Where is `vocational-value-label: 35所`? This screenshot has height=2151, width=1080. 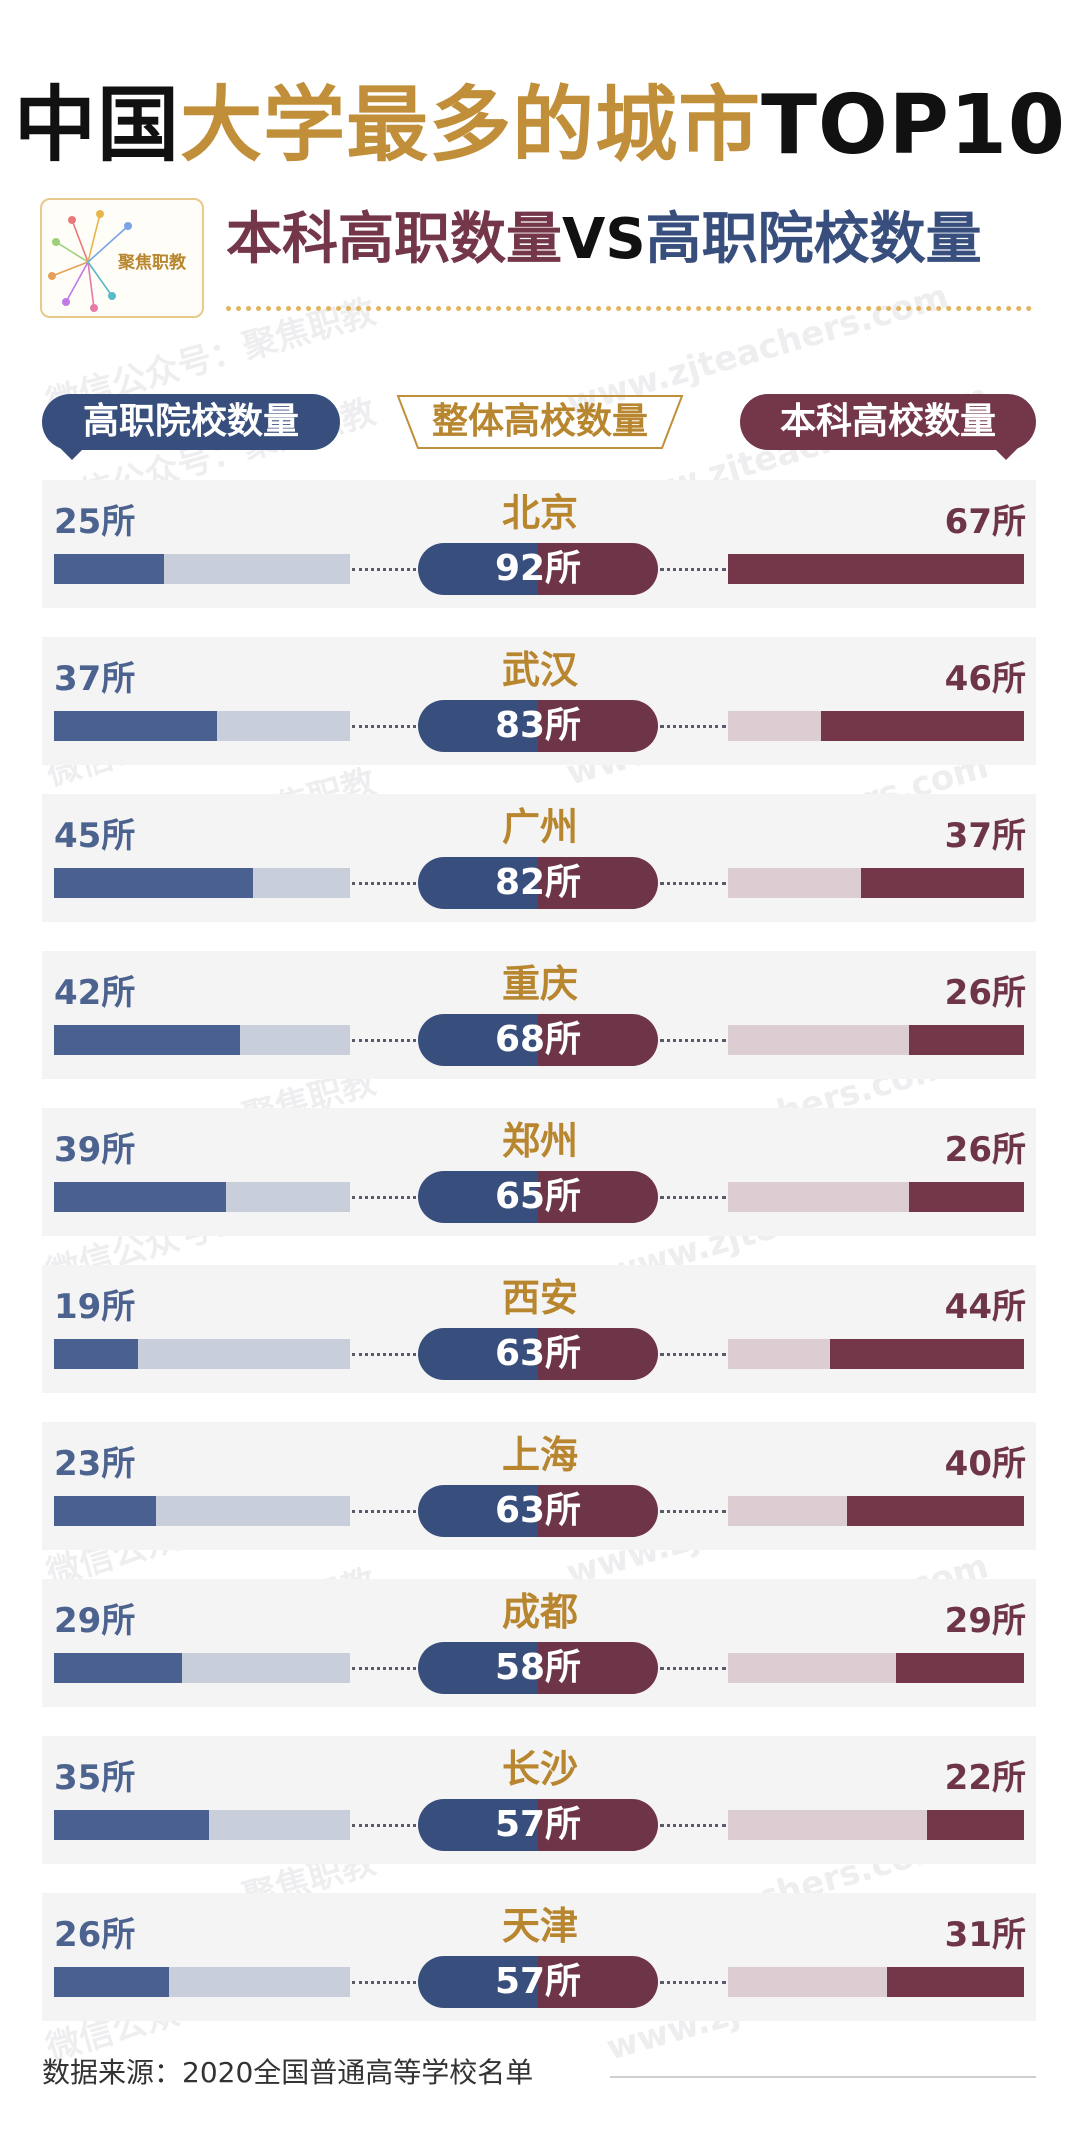
vocational-value-label: 35所 is located at coordinates (95, 1778).